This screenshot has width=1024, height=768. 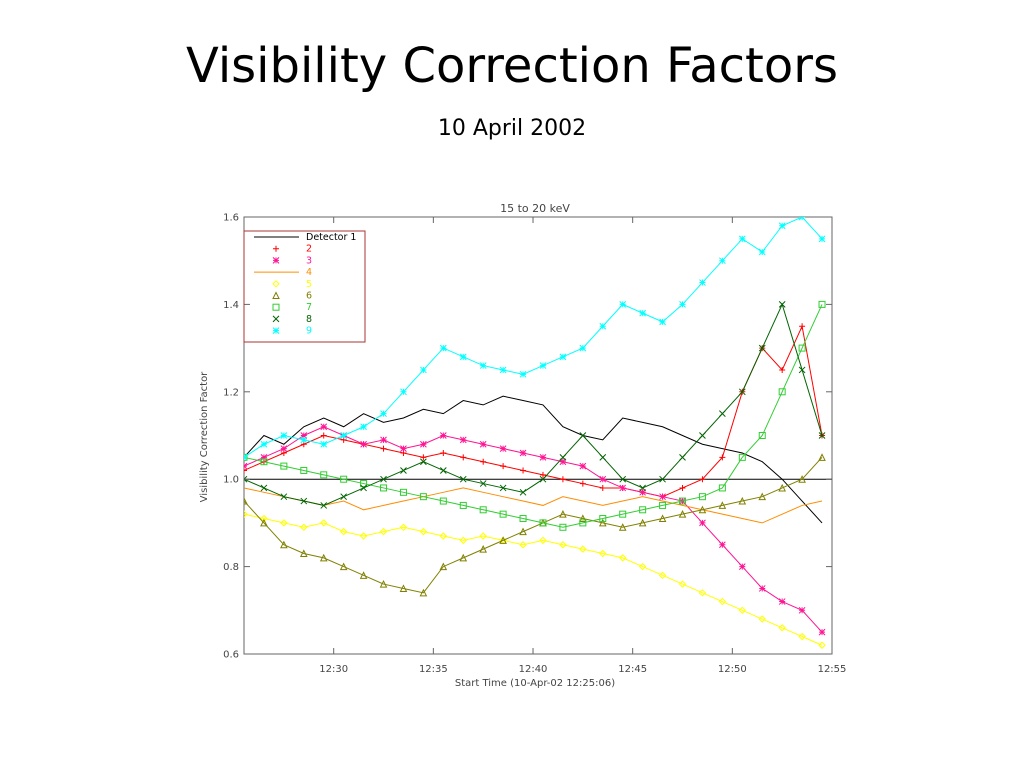 What do you see at coordinates (433, 669) in the screenshot?
I see `x-tick-label: 12:35` at bounding box center [433, 669].